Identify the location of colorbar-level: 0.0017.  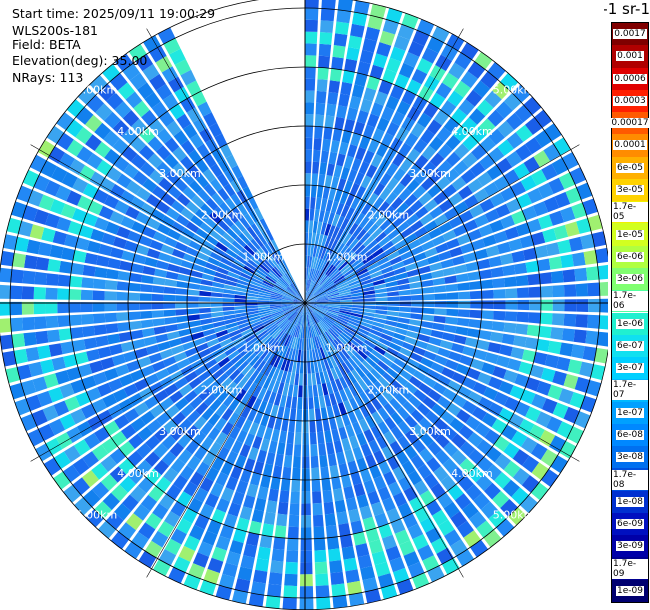
(630, 34).